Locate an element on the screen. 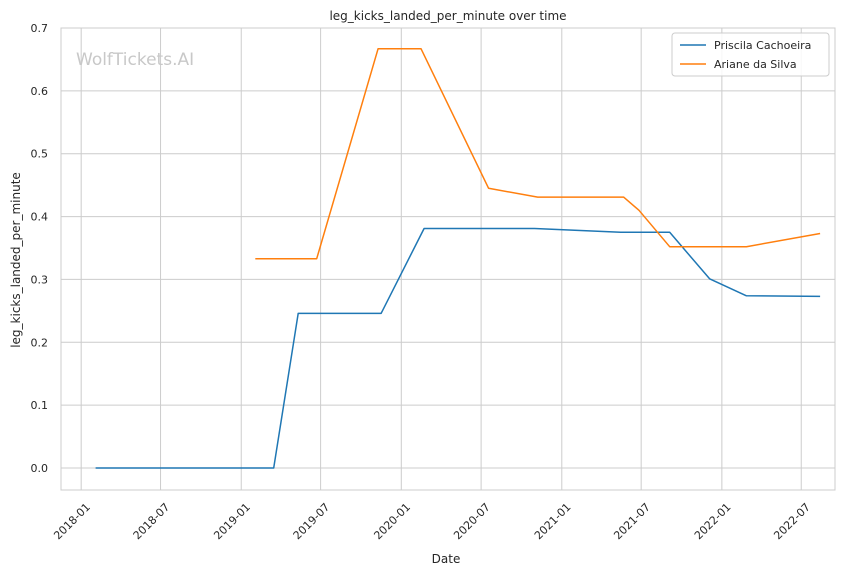 The image size is (844, 575). legend: Priscila Cachoeira Ariane da Silva is located at coordinates (750, 54).